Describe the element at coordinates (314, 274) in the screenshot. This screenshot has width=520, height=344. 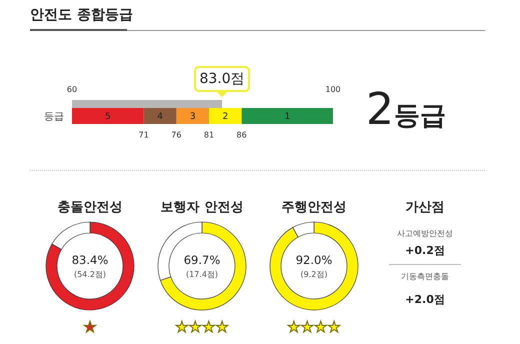
I see `text: (9.2점)` at that location.